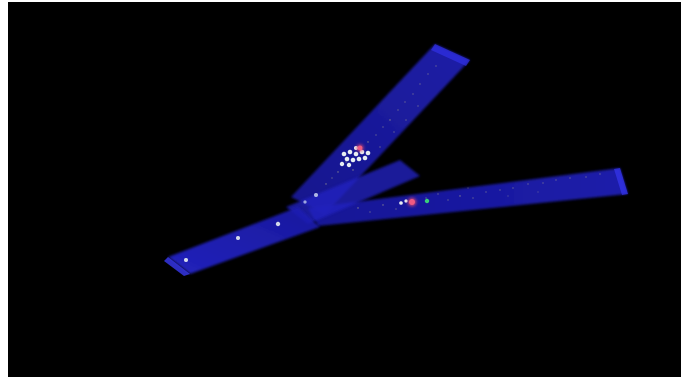  What do you see at coordinates (468, 197) in the screenshot?
I see `right-branch` at bounding box center [468, 197].